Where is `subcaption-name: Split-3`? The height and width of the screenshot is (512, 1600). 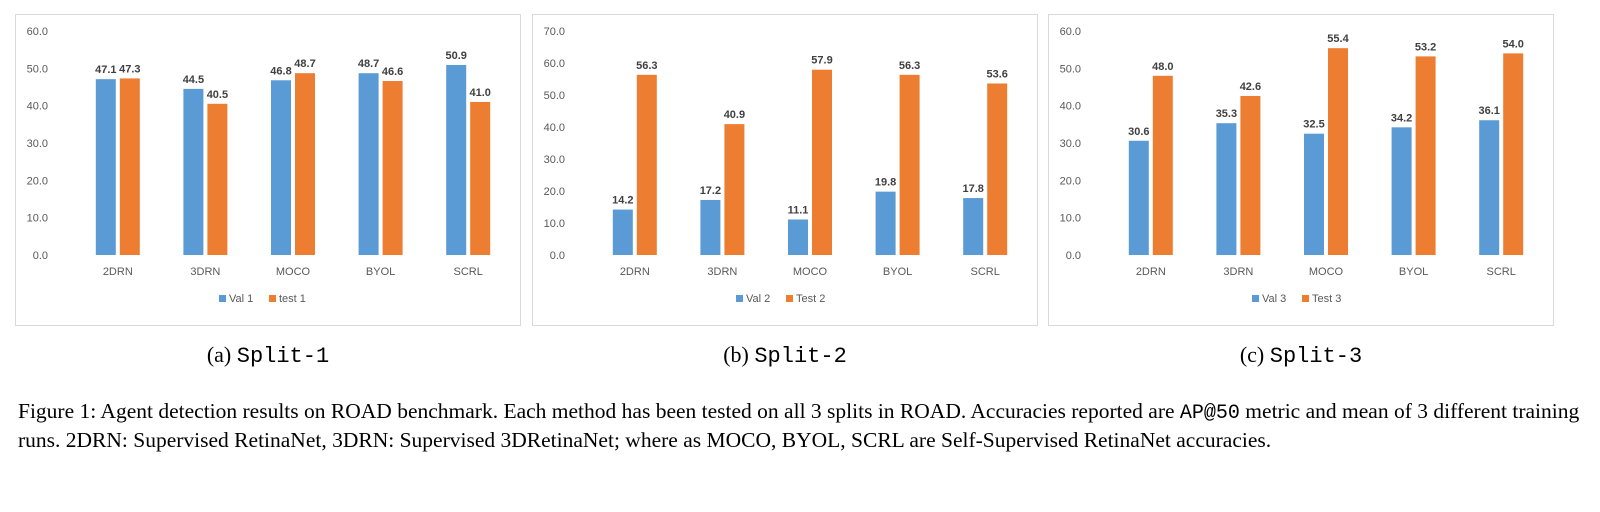 subcaption-name: Split-3 is located at coordinates (1316, 356).